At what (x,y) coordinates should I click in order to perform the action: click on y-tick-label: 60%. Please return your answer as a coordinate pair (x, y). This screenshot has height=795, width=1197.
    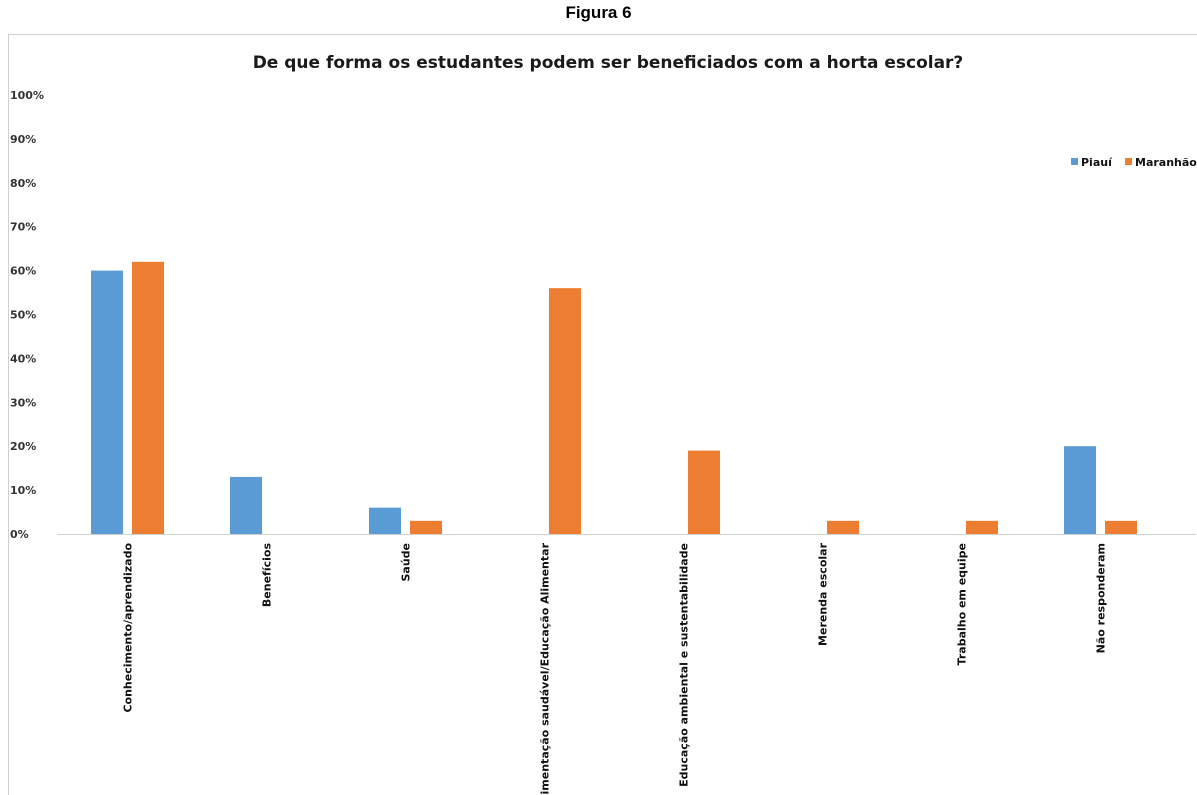
    Looking at the image, I should click on (23, 271).